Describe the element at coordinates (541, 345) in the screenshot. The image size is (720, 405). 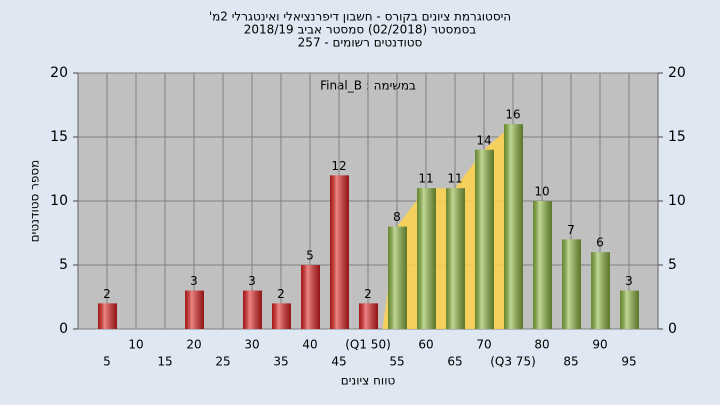
I see `x-tick-label: 80` at that location.